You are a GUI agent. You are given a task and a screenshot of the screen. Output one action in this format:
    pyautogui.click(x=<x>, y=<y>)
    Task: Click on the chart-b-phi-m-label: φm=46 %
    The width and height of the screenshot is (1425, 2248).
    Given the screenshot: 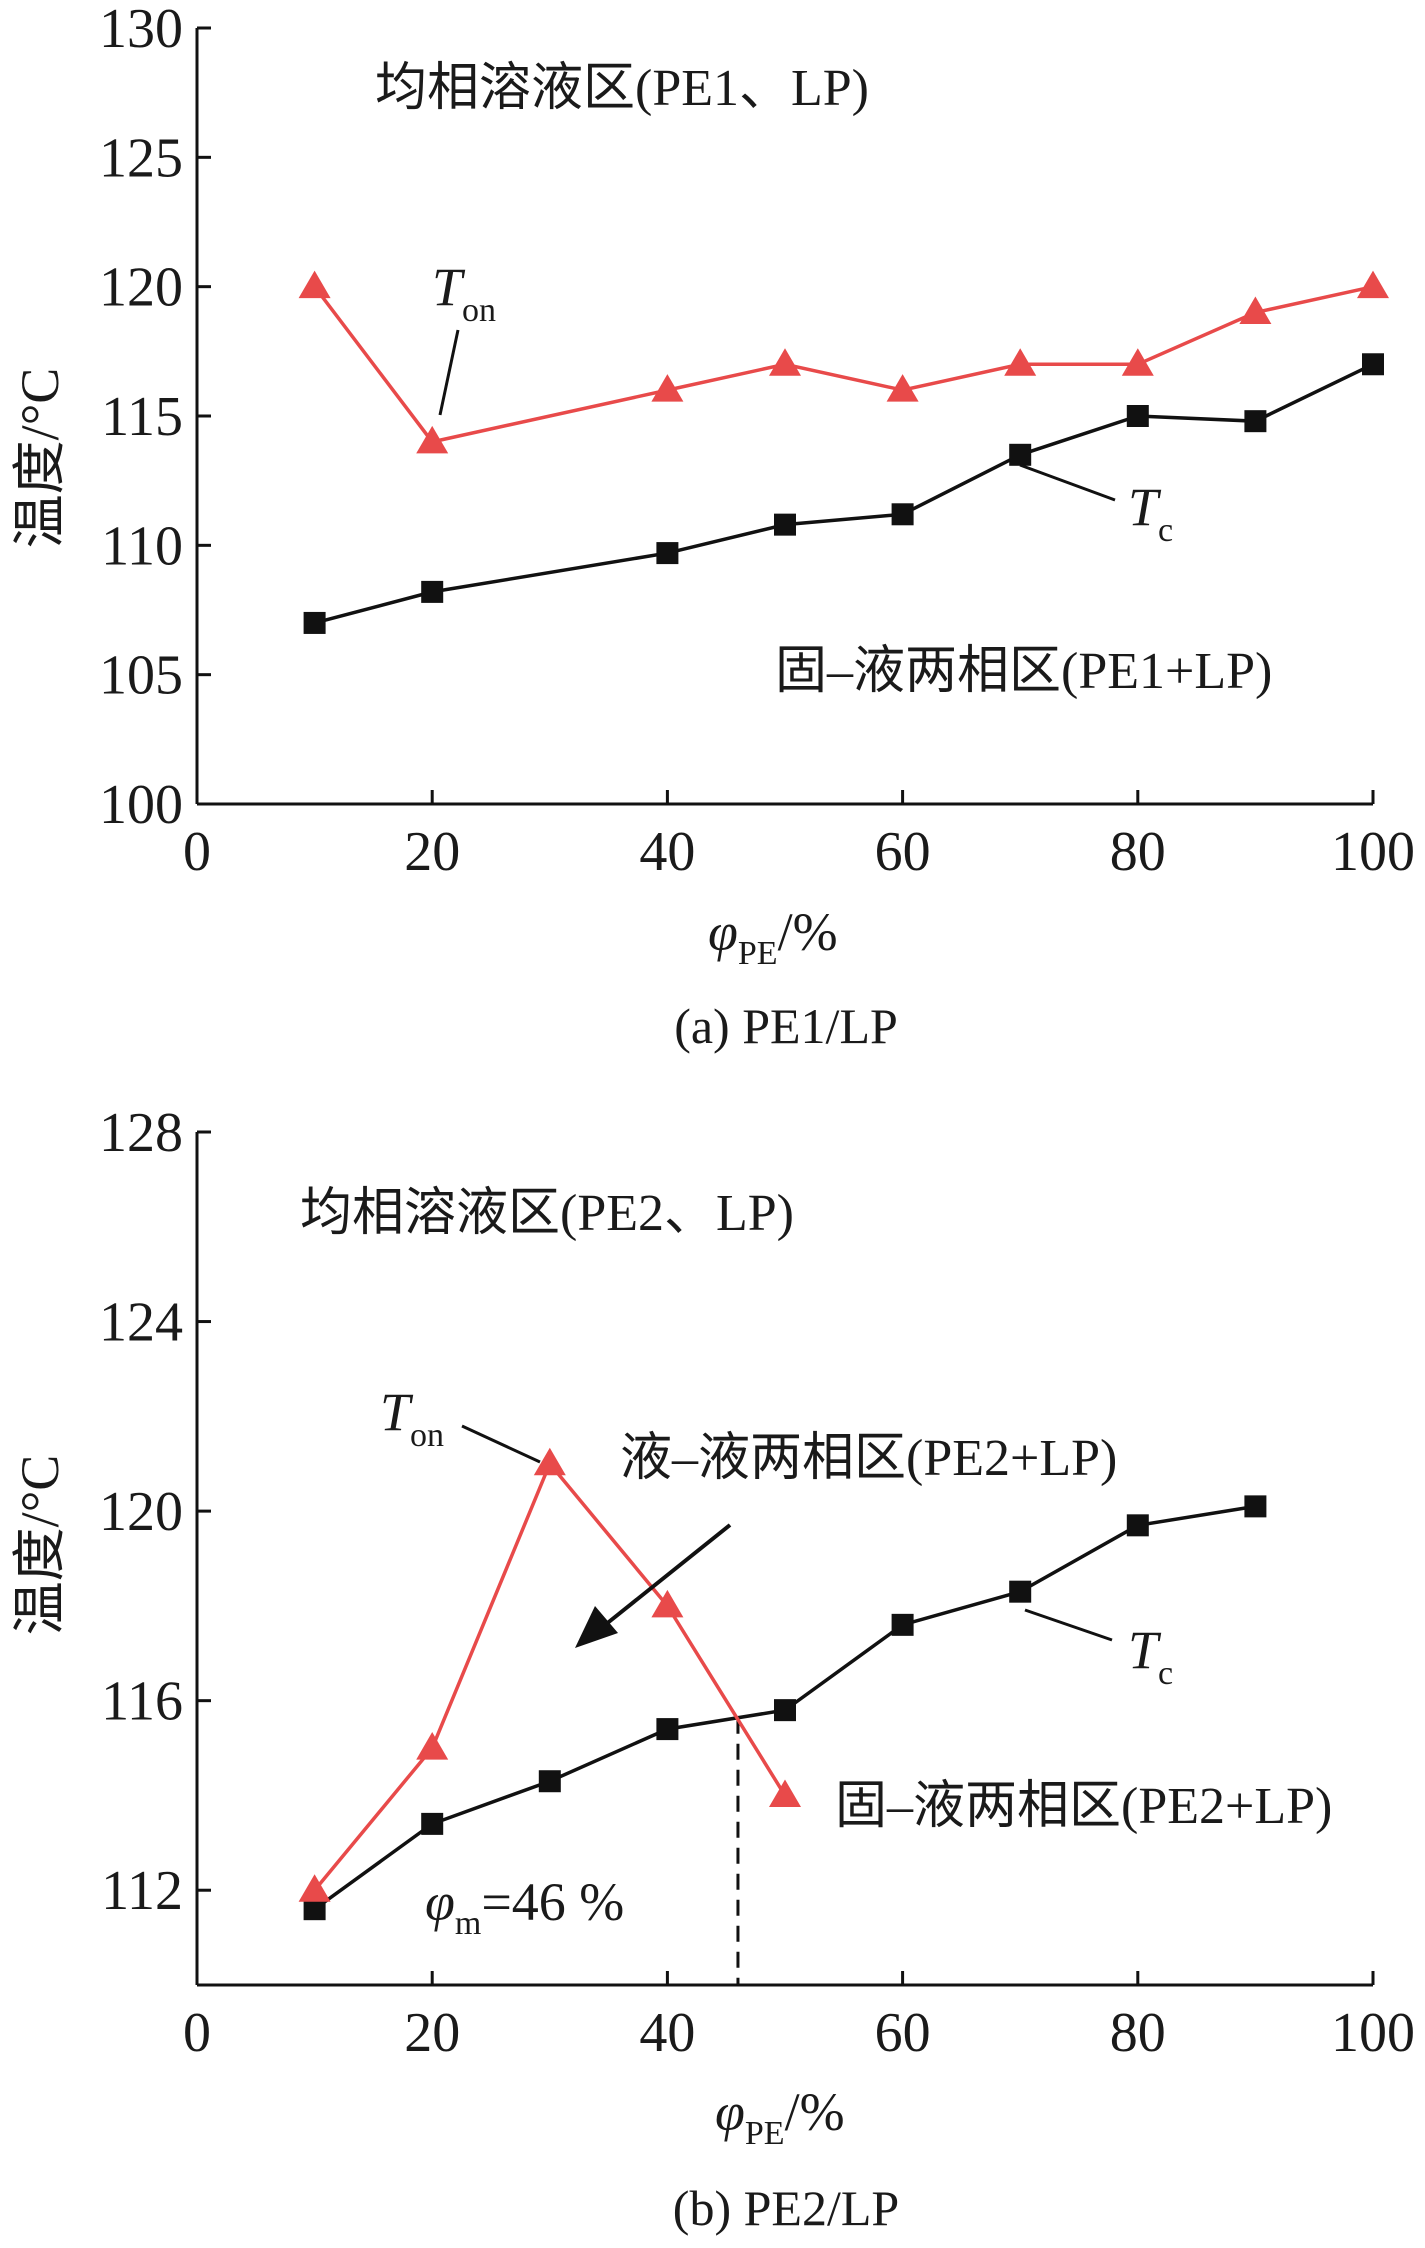 What is the action you would take?
    pyautogui.click(x=524, y=1907)
    